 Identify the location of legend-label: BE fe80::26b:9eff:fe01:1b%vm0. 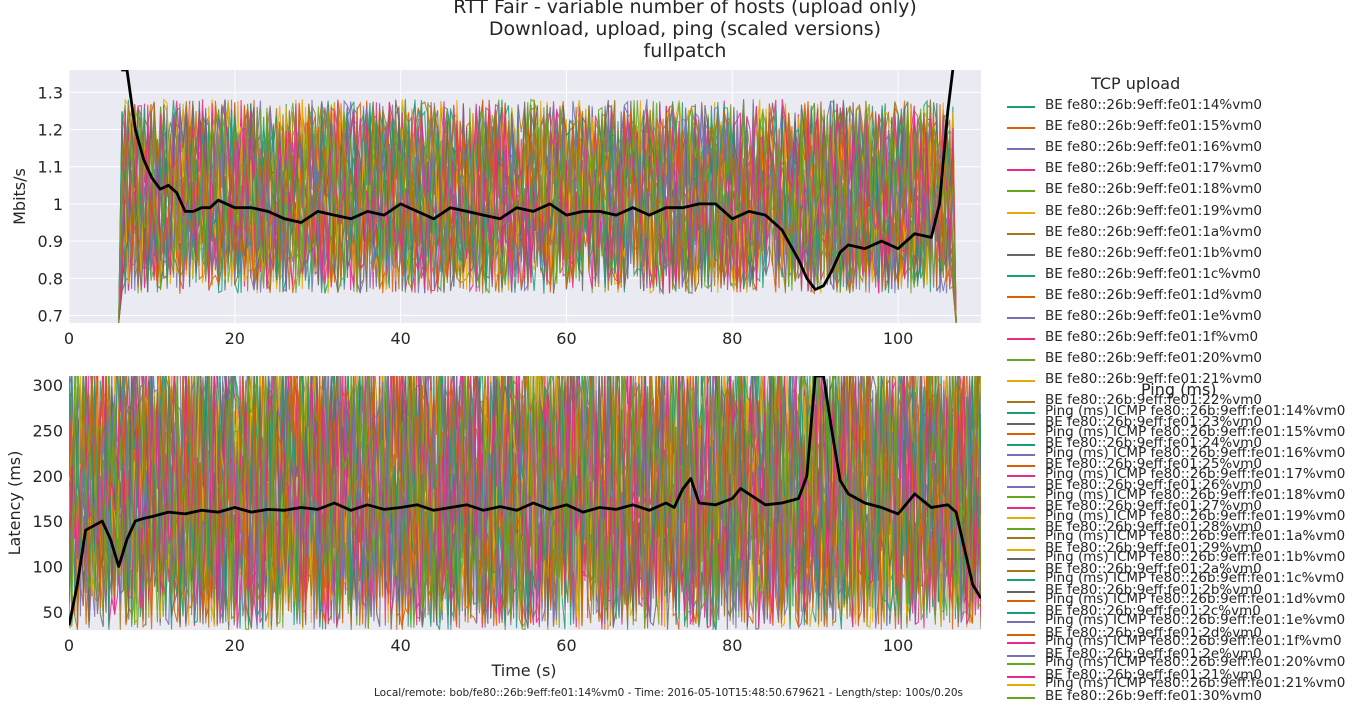
(1153, 252).